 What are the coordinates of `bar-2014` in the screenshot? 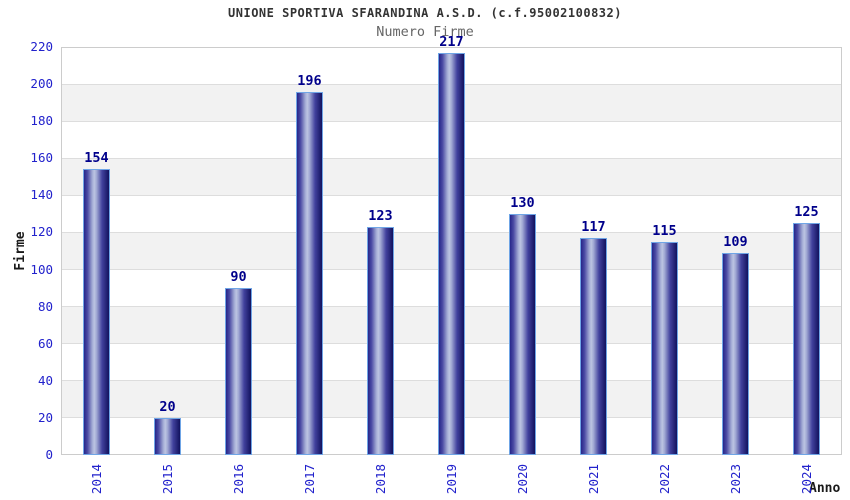 It's located at (96, 312).